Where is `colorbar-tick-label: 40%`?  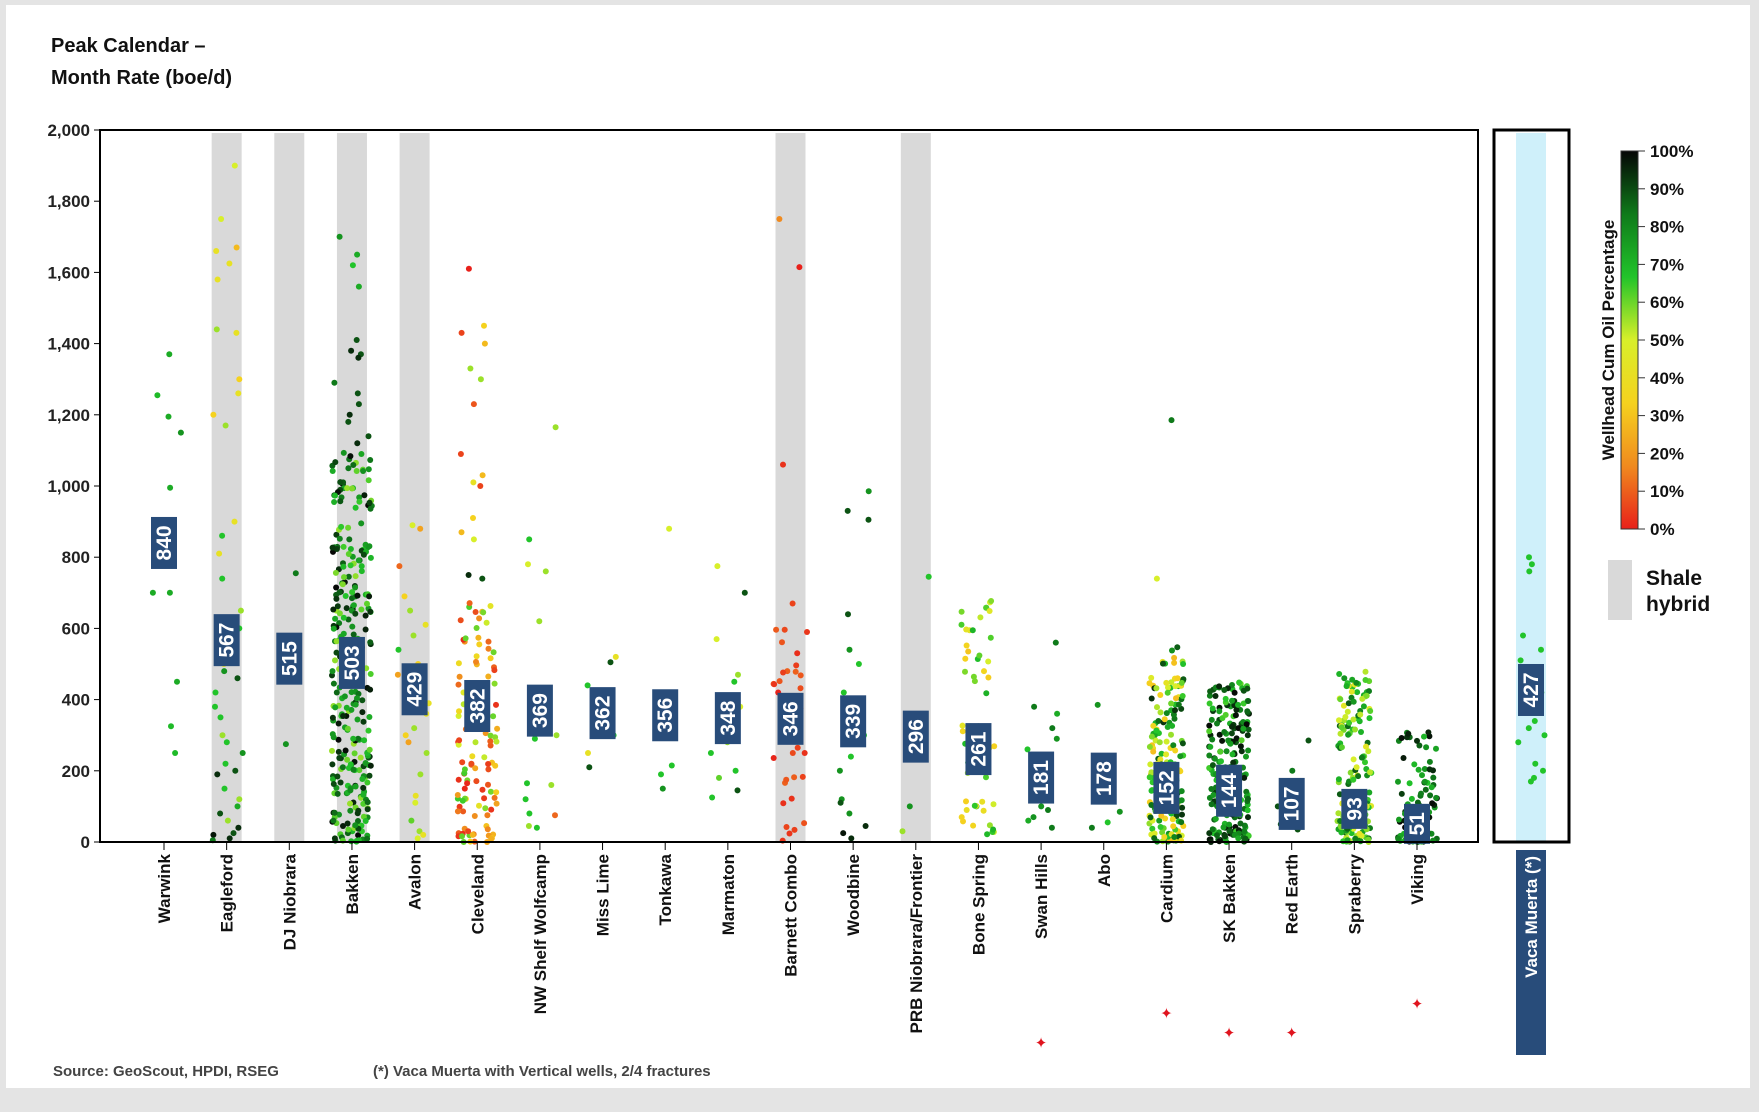 colorbar-tick-label: 40% is located at coordinates (1667, 378).